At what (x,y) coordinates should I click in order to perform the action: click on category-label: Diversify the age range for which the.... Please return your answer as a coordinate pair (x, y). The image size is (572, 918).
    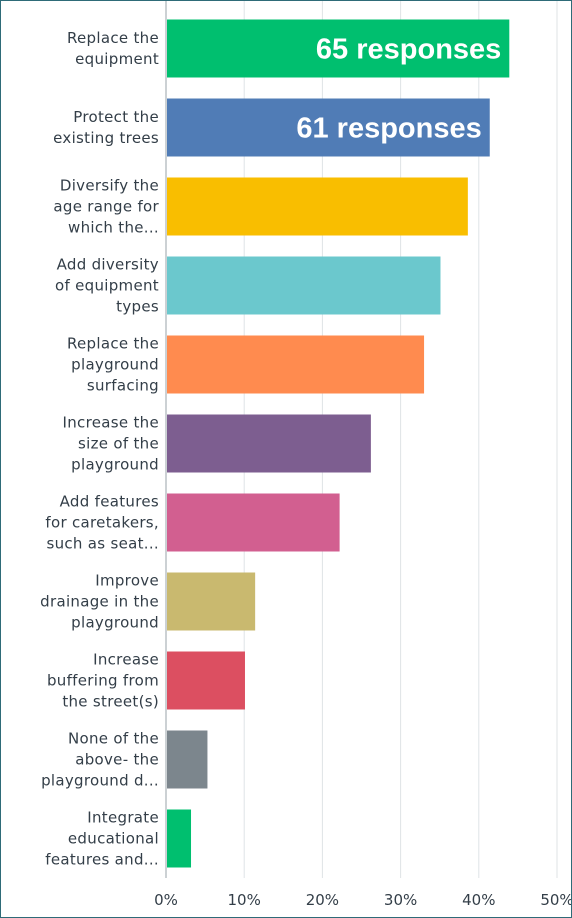
    Looking at the image, I should click on (106, 207).